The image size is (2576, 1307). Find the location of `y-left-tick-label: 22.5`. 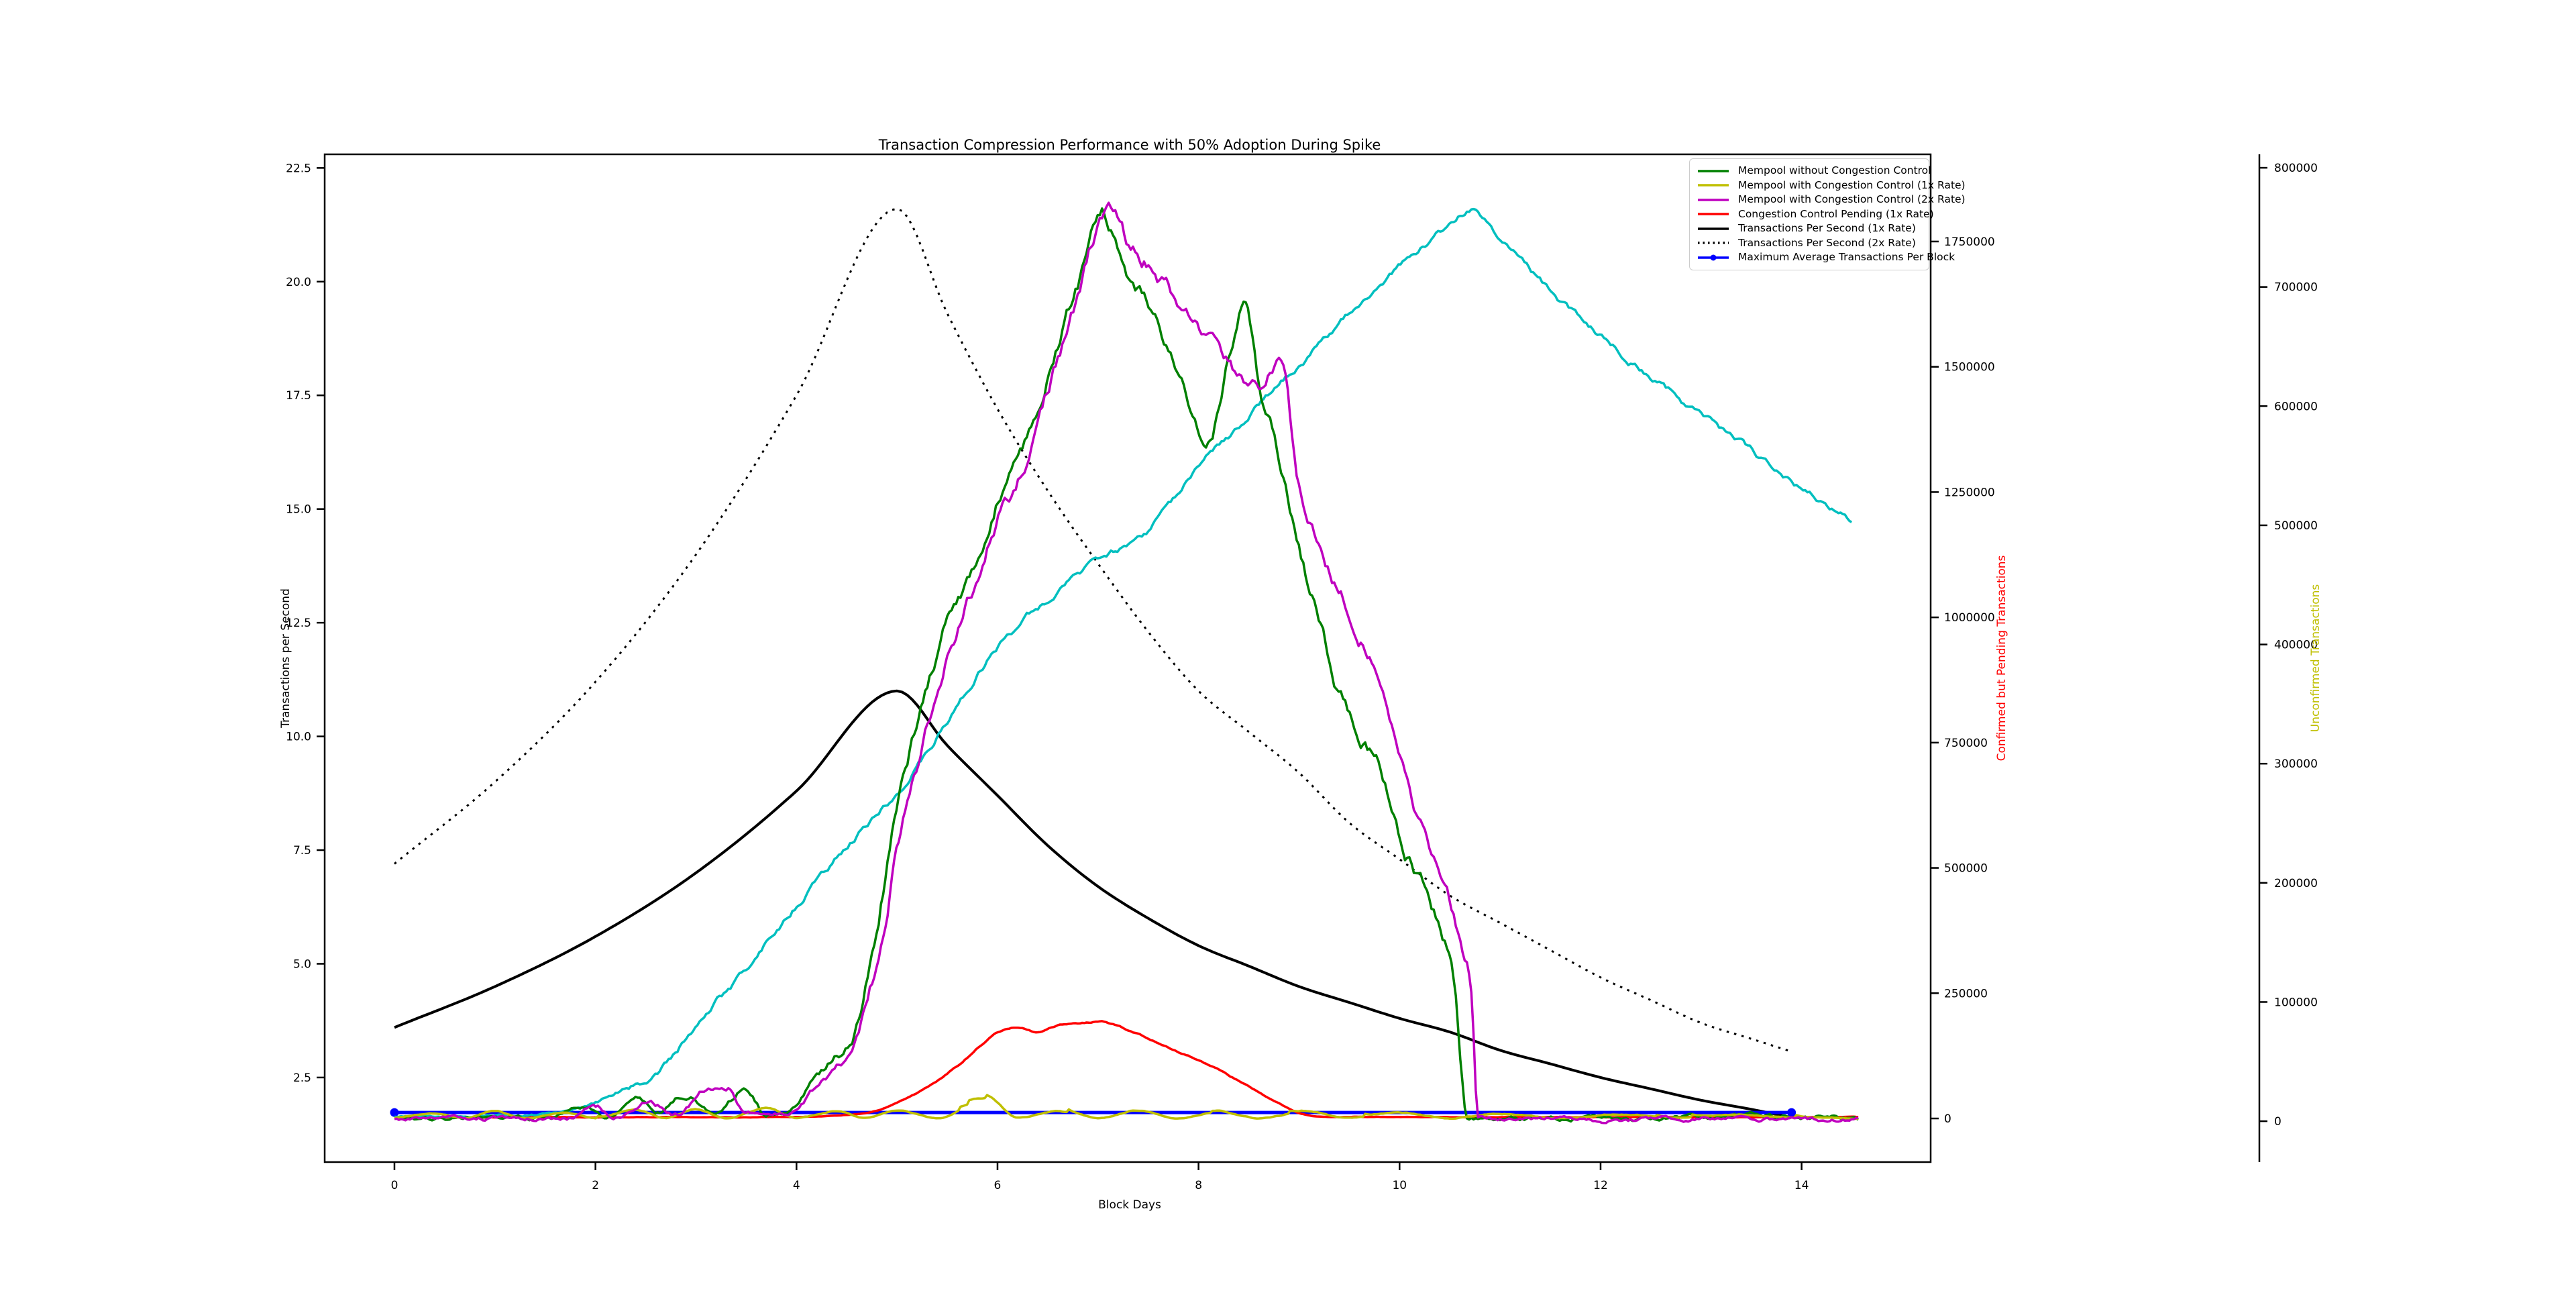

y-left-tick-label: 22.5 is located at coordinates (298, 168).